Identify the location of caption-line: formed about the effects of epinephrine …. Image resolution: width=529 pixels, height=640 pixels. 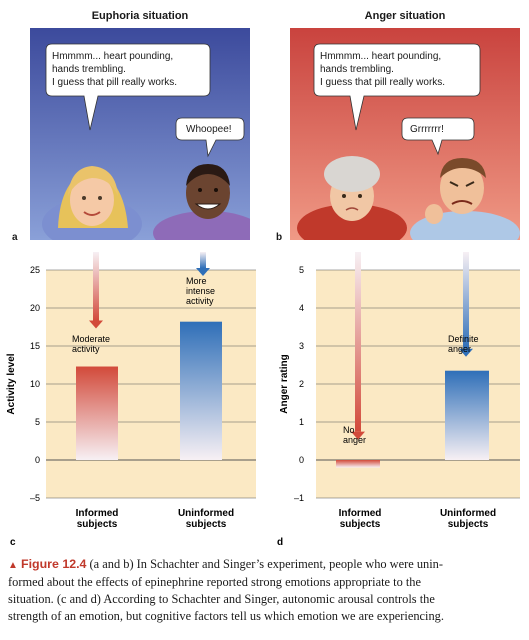
(214, 582).